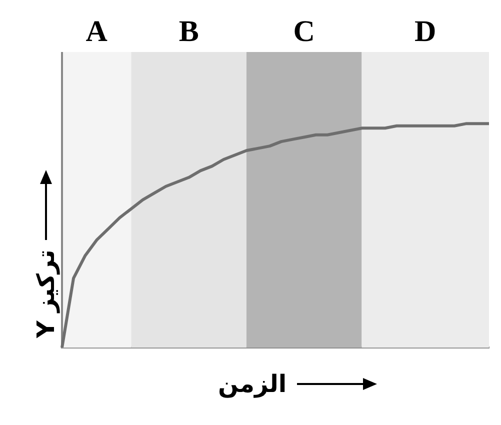 The height and width of the screenshot is (425, 501). Describe the element at coordinates (46, 294) in the screenshot. I see `y-axis-title: تركيز Y` at that location.